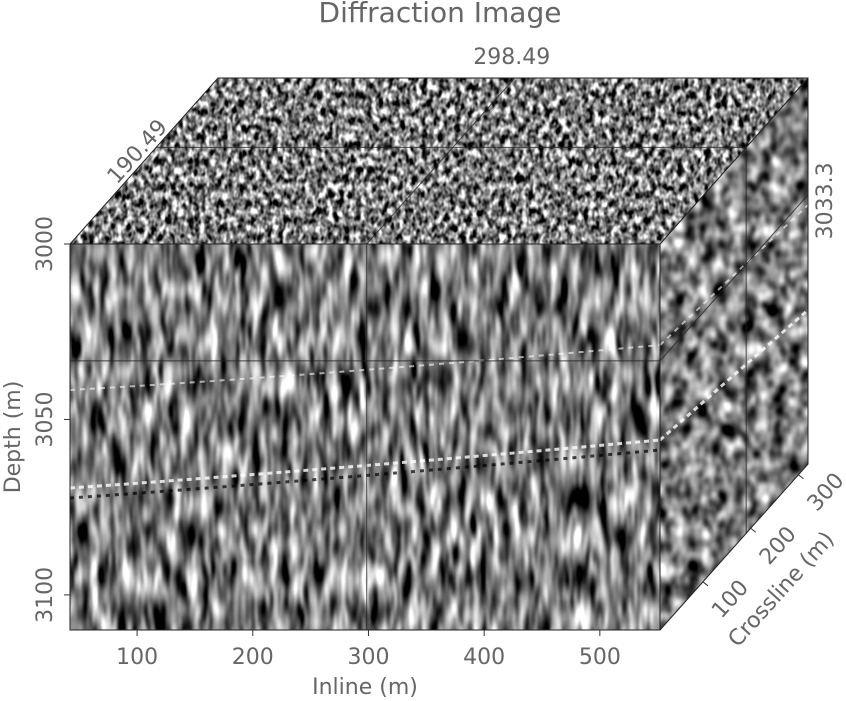 The image size is (846, 701). I want to click on cube-edge, so click(734, 161).